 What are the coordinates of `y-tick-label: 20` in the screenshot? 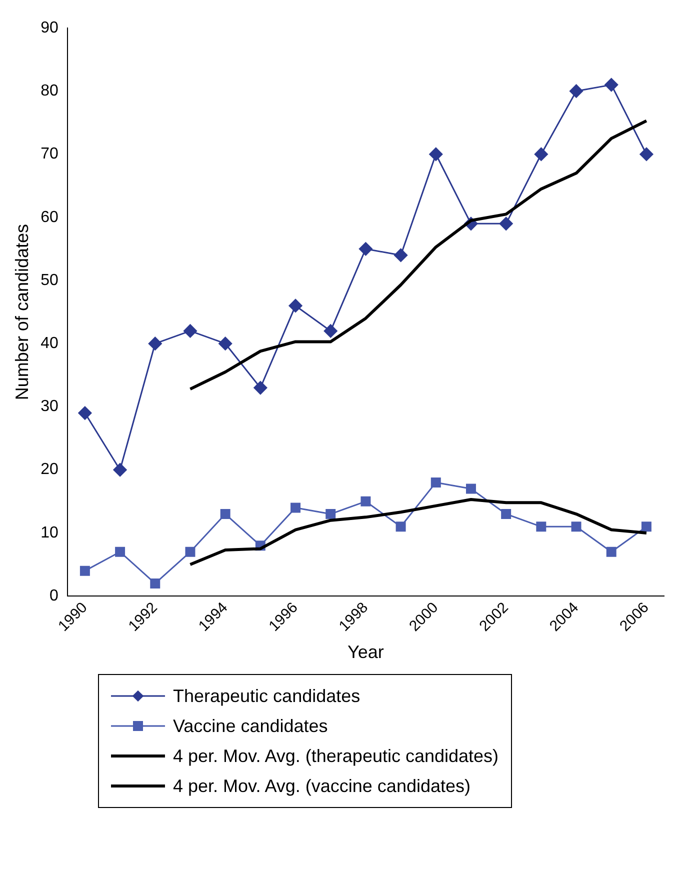 It's located at (49, 469).